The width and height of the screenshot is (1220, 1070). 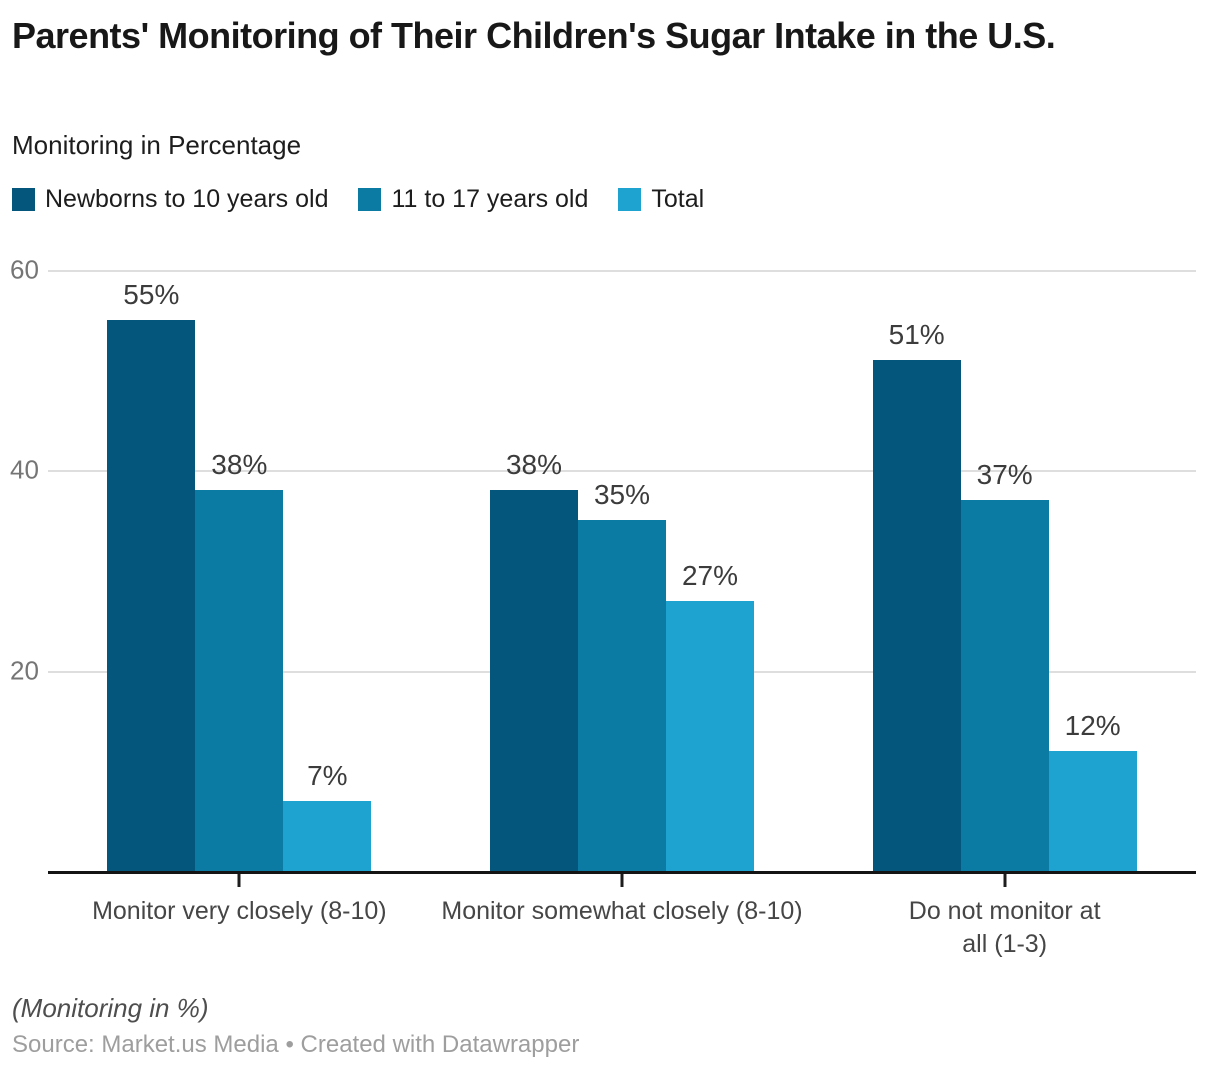 I want to click on bar: 37%, so click(x=1004, y=665).